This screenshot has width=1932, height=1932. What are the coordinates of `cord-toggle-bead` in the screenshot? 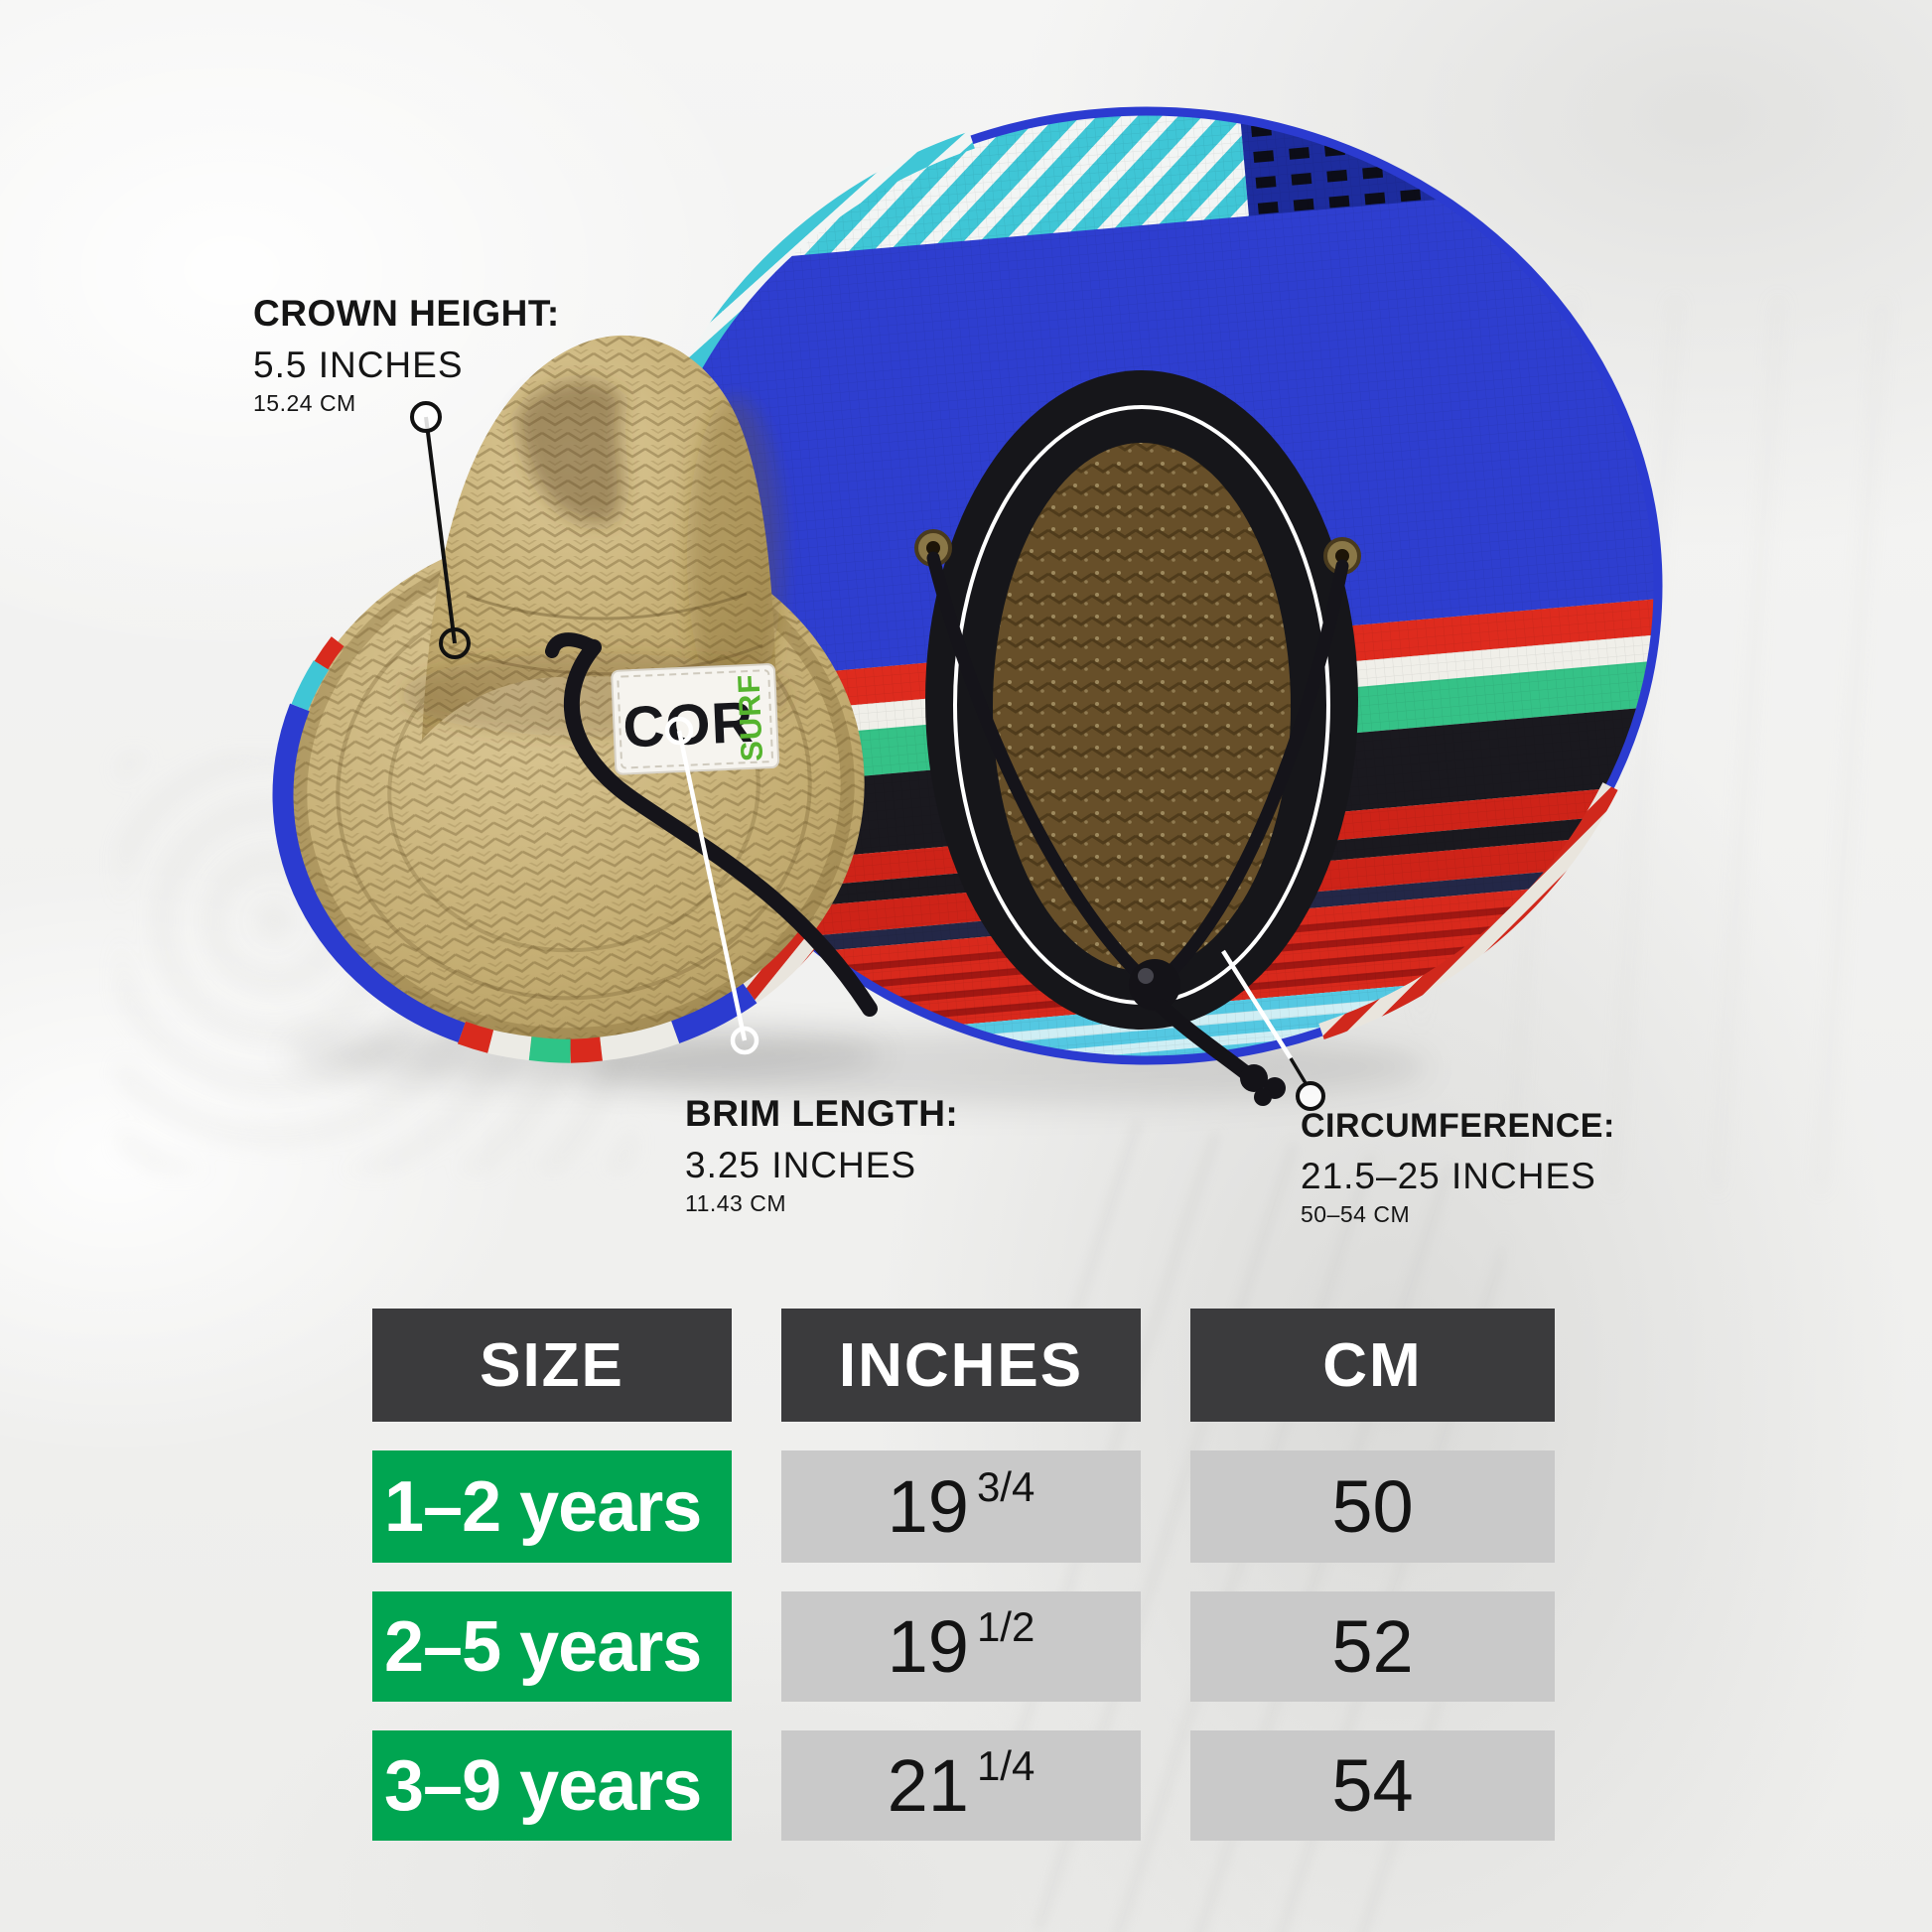 It's located at (1154, 985).